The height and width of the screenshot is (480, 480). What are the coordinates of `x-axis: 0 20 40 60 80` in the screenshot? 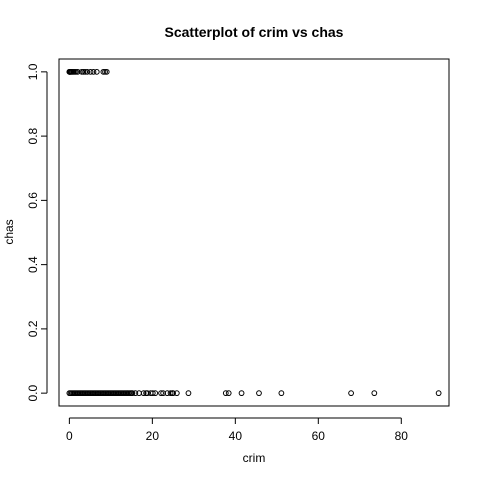 It's located at (237, 430).